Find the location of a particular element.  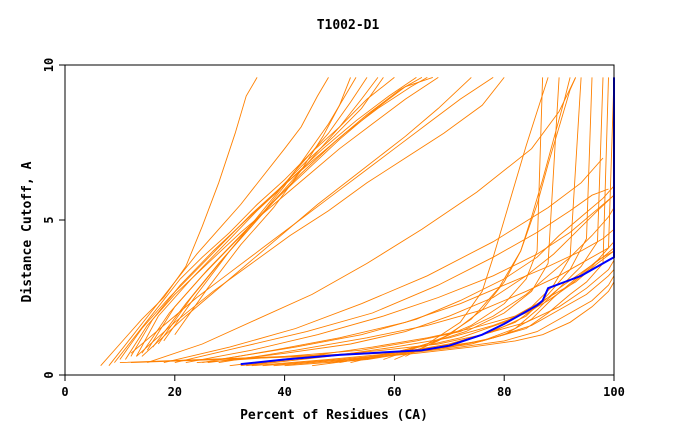

x-tick-label: 80 is located at coordinates (504, 392).